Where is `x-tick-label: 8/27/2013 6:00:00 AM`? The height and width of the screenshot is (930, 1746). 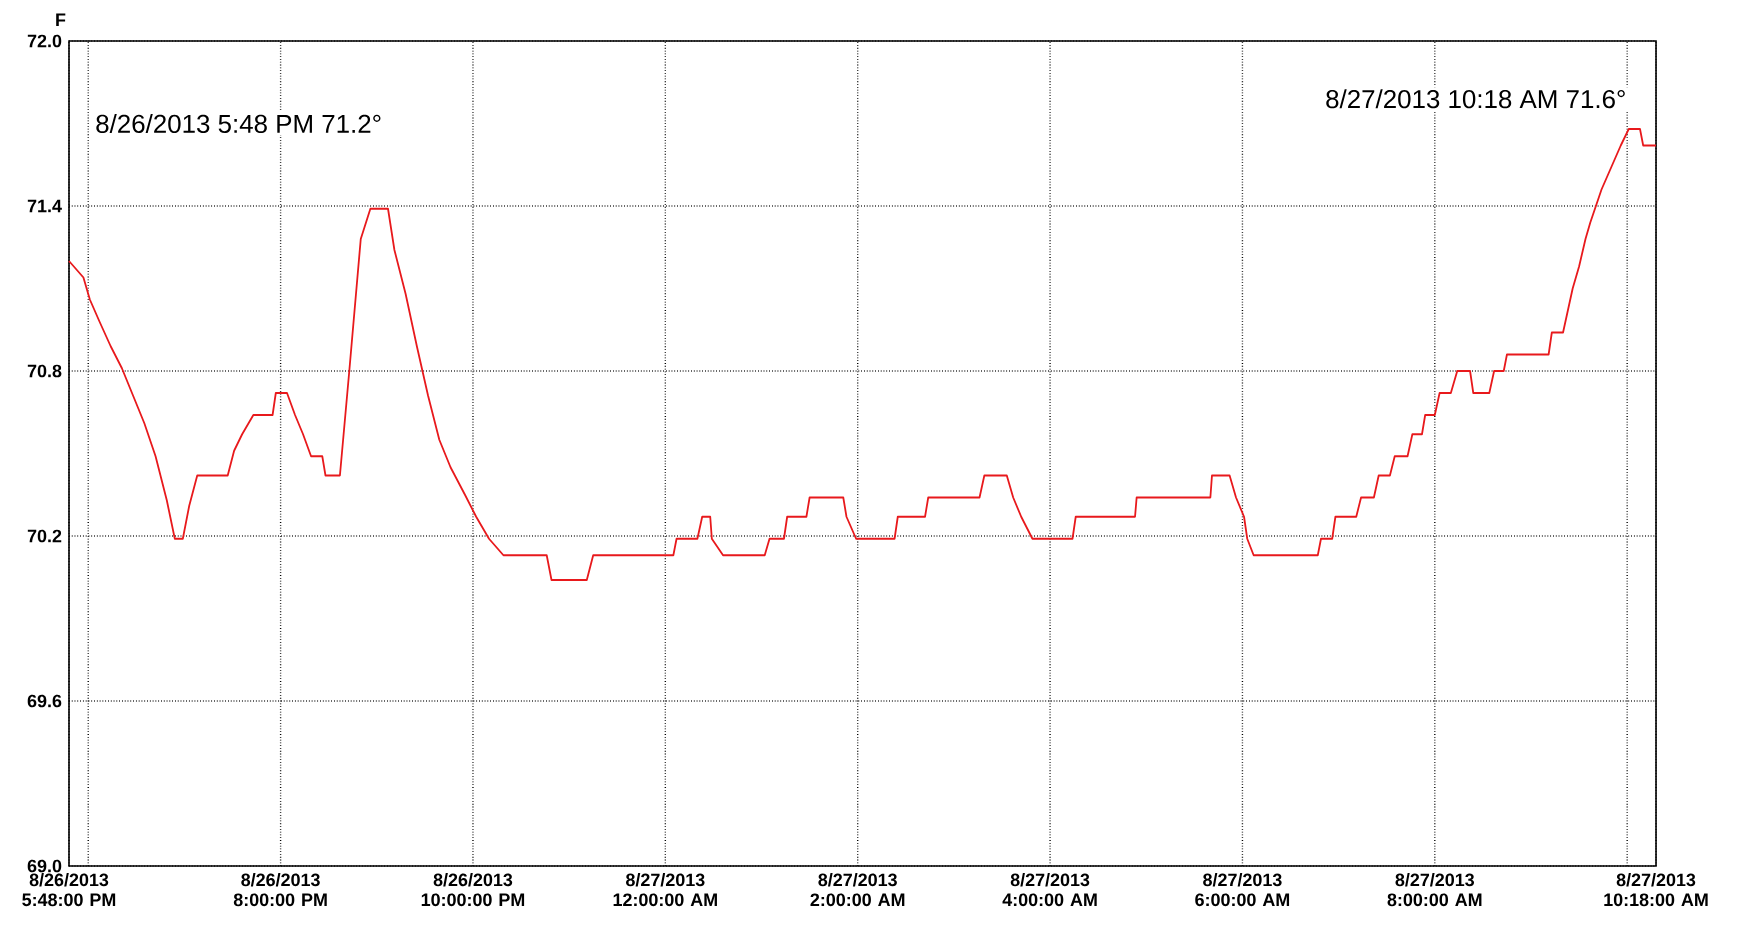
x-tick-label: 8/27/2013 6:00:00 AM is located at coordinates (1242, 890).